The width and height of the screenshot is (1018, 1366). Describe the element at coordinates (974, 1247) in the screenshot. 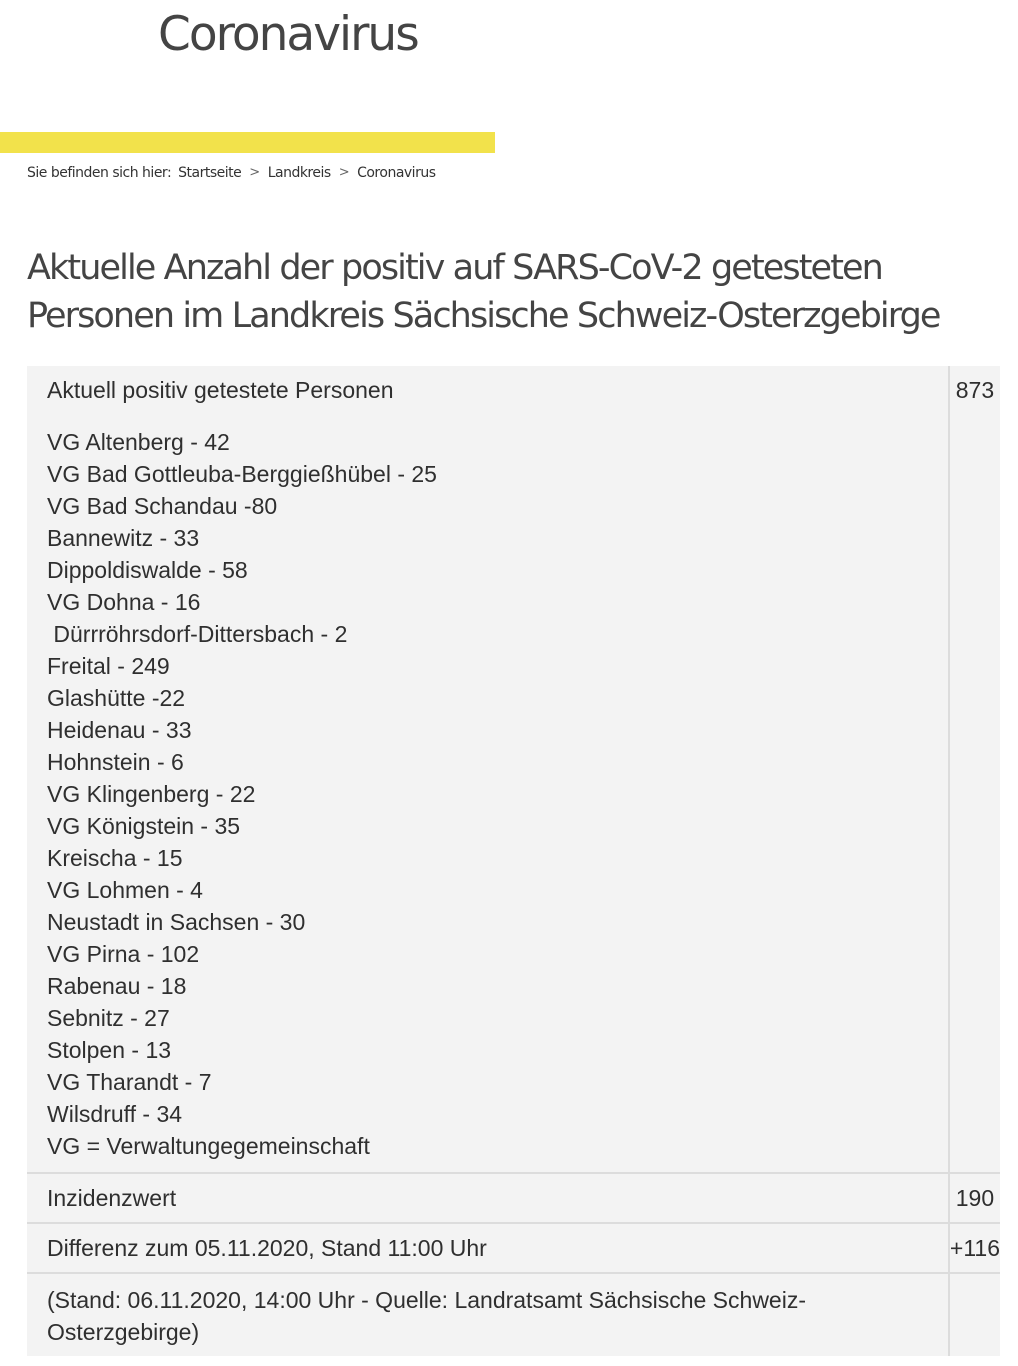

I see `difference-value: +116` at that location.